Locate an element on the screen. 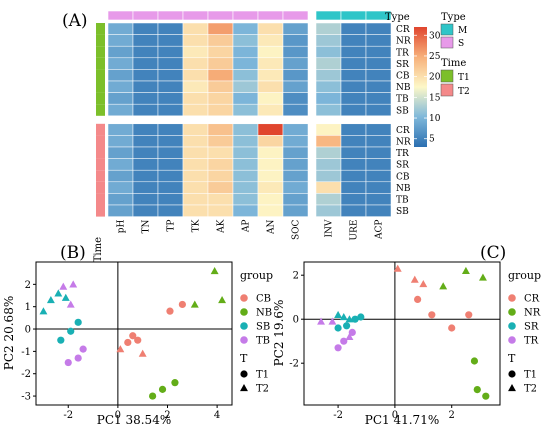 The image size is (550, 432). panel-label-b: (B) is located at coordinates (73, 253).